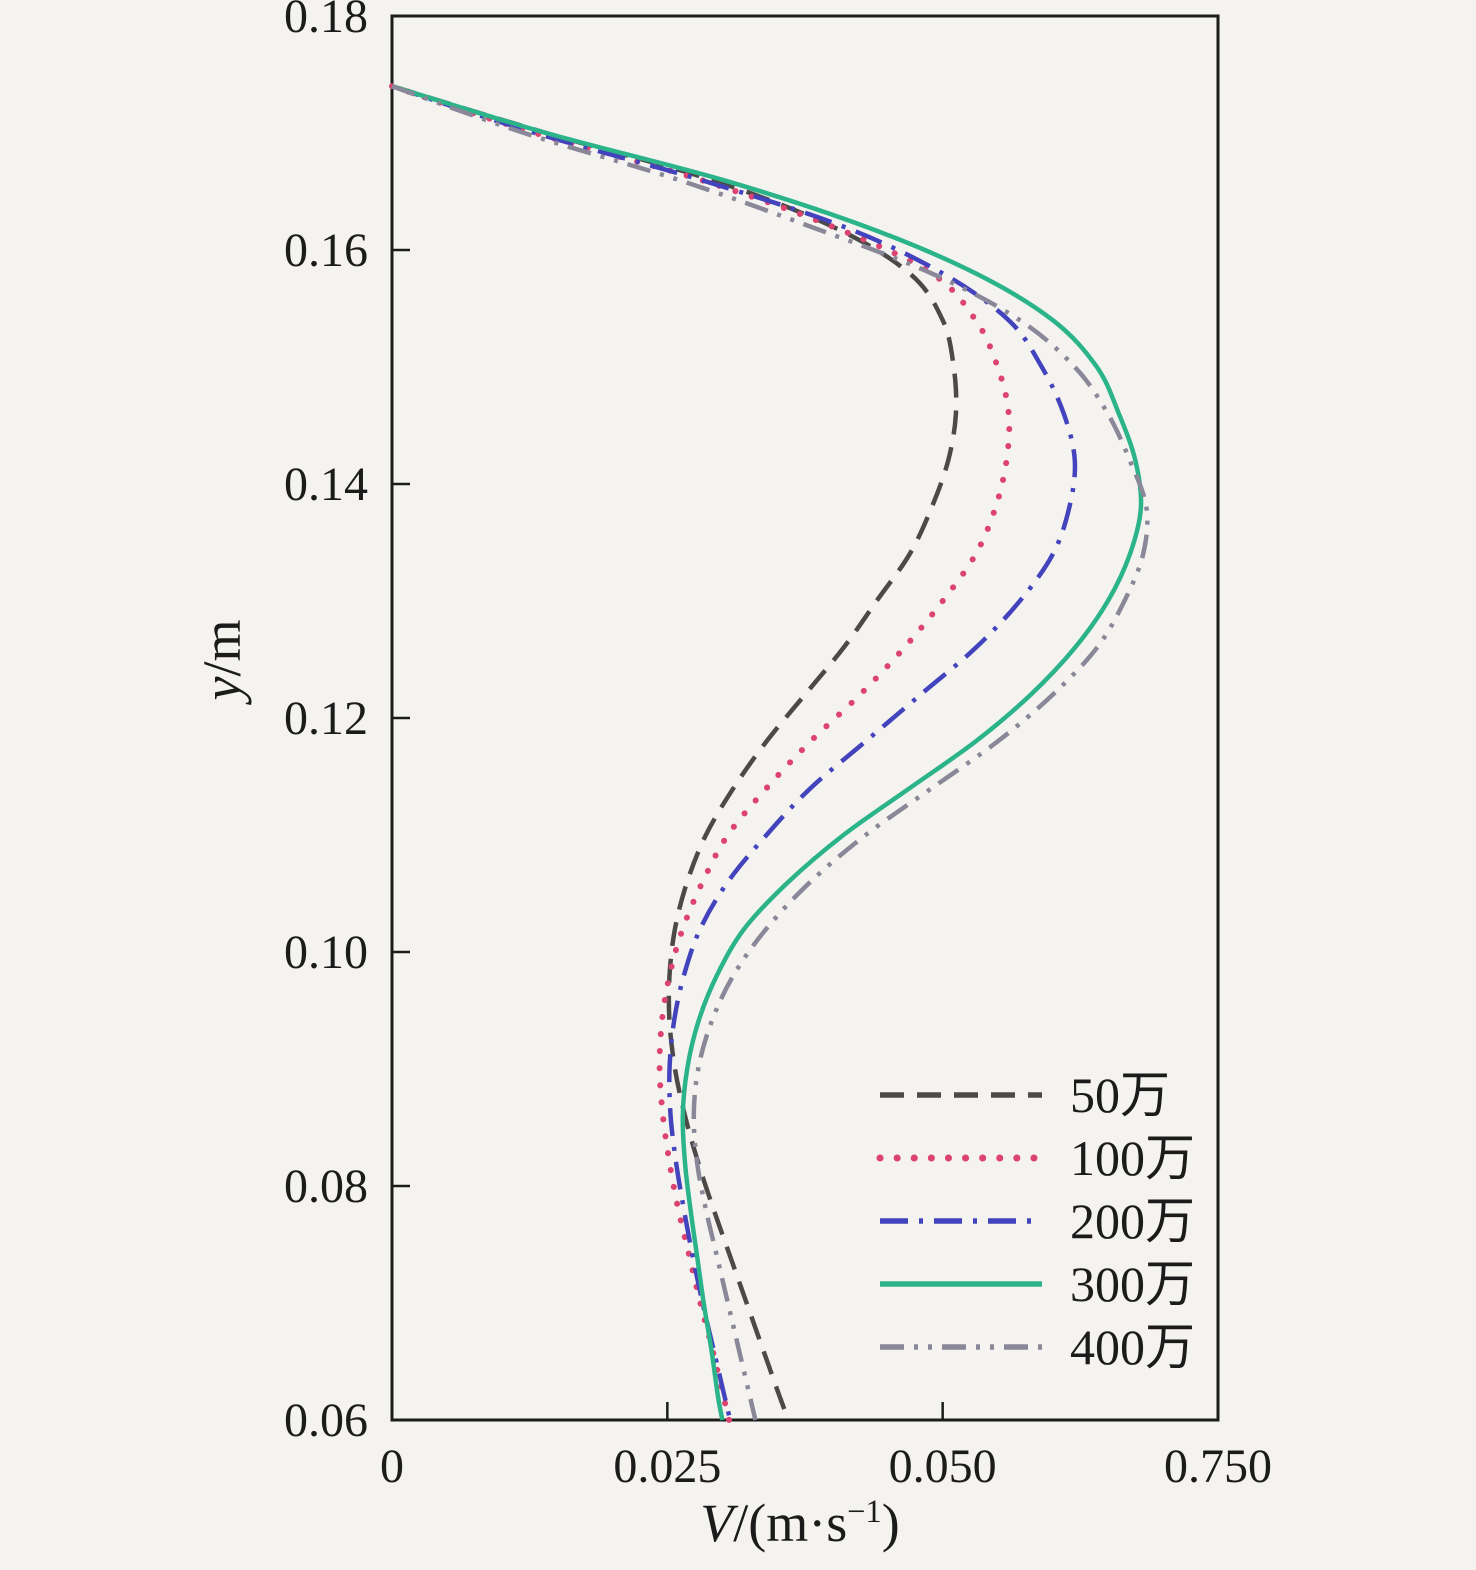 This screenshot has height=1570, width=1476. I want to click on y-axis-title: y/m, so click(222, 660).